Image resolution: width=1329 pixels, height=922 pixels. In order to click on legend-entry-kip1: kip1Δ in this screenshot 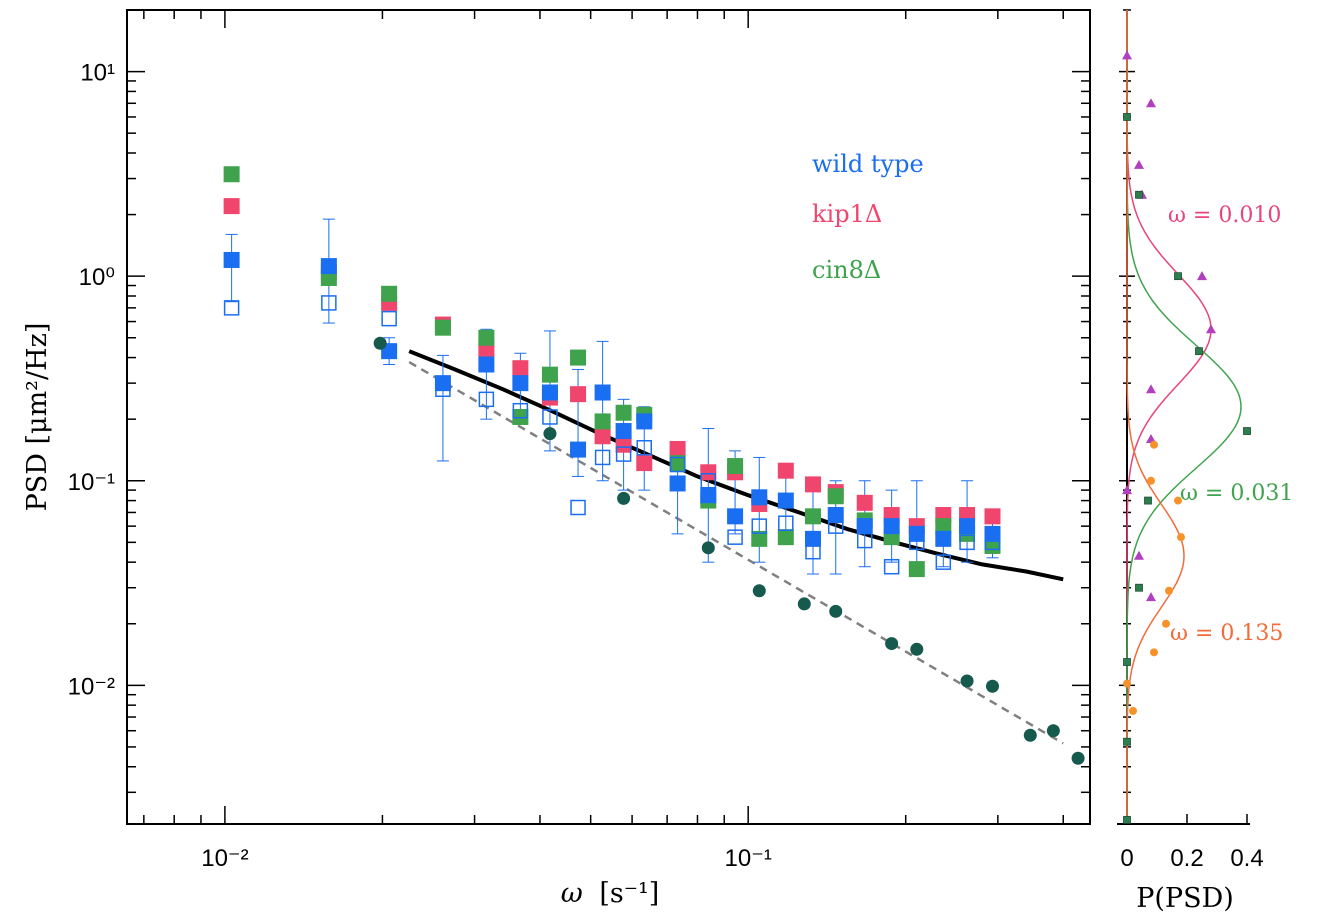, I will do `click(847, 214)`.